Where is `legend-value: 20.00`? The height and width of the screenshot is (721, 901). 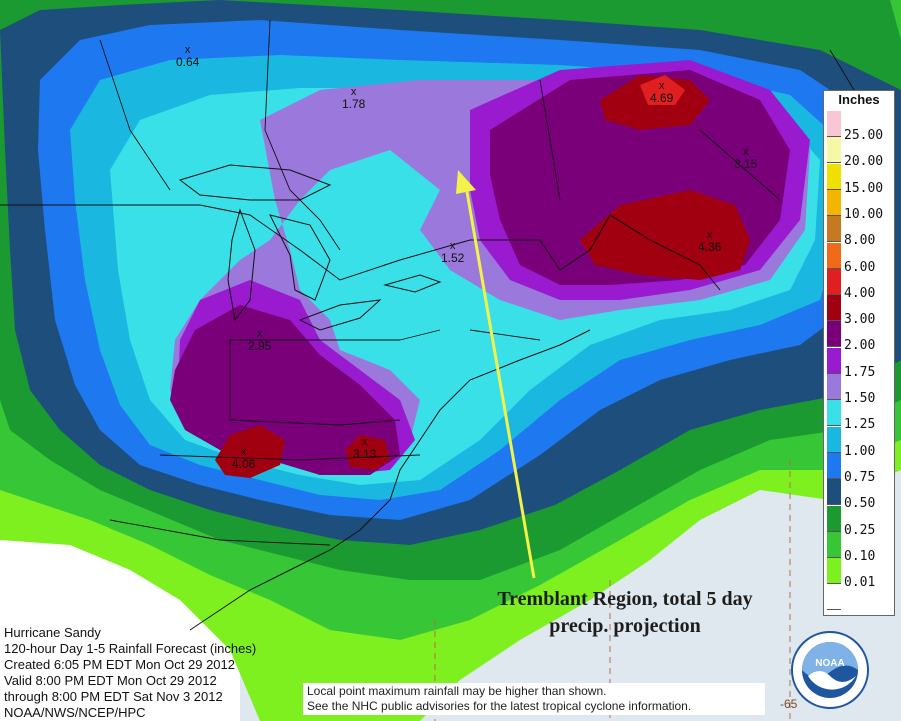 legend-value: 20.00 is located at coordinates (864, 162).